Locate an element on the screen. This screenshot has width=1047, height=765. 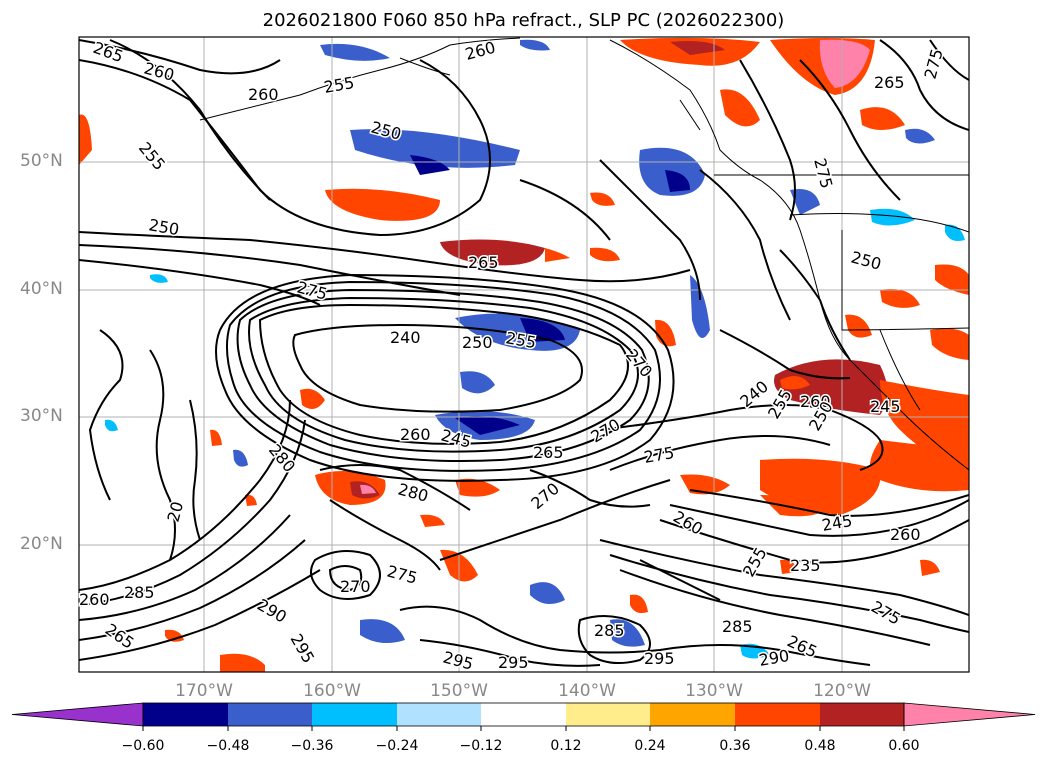
contour-label: 250 is located at coordinates (477, 342).